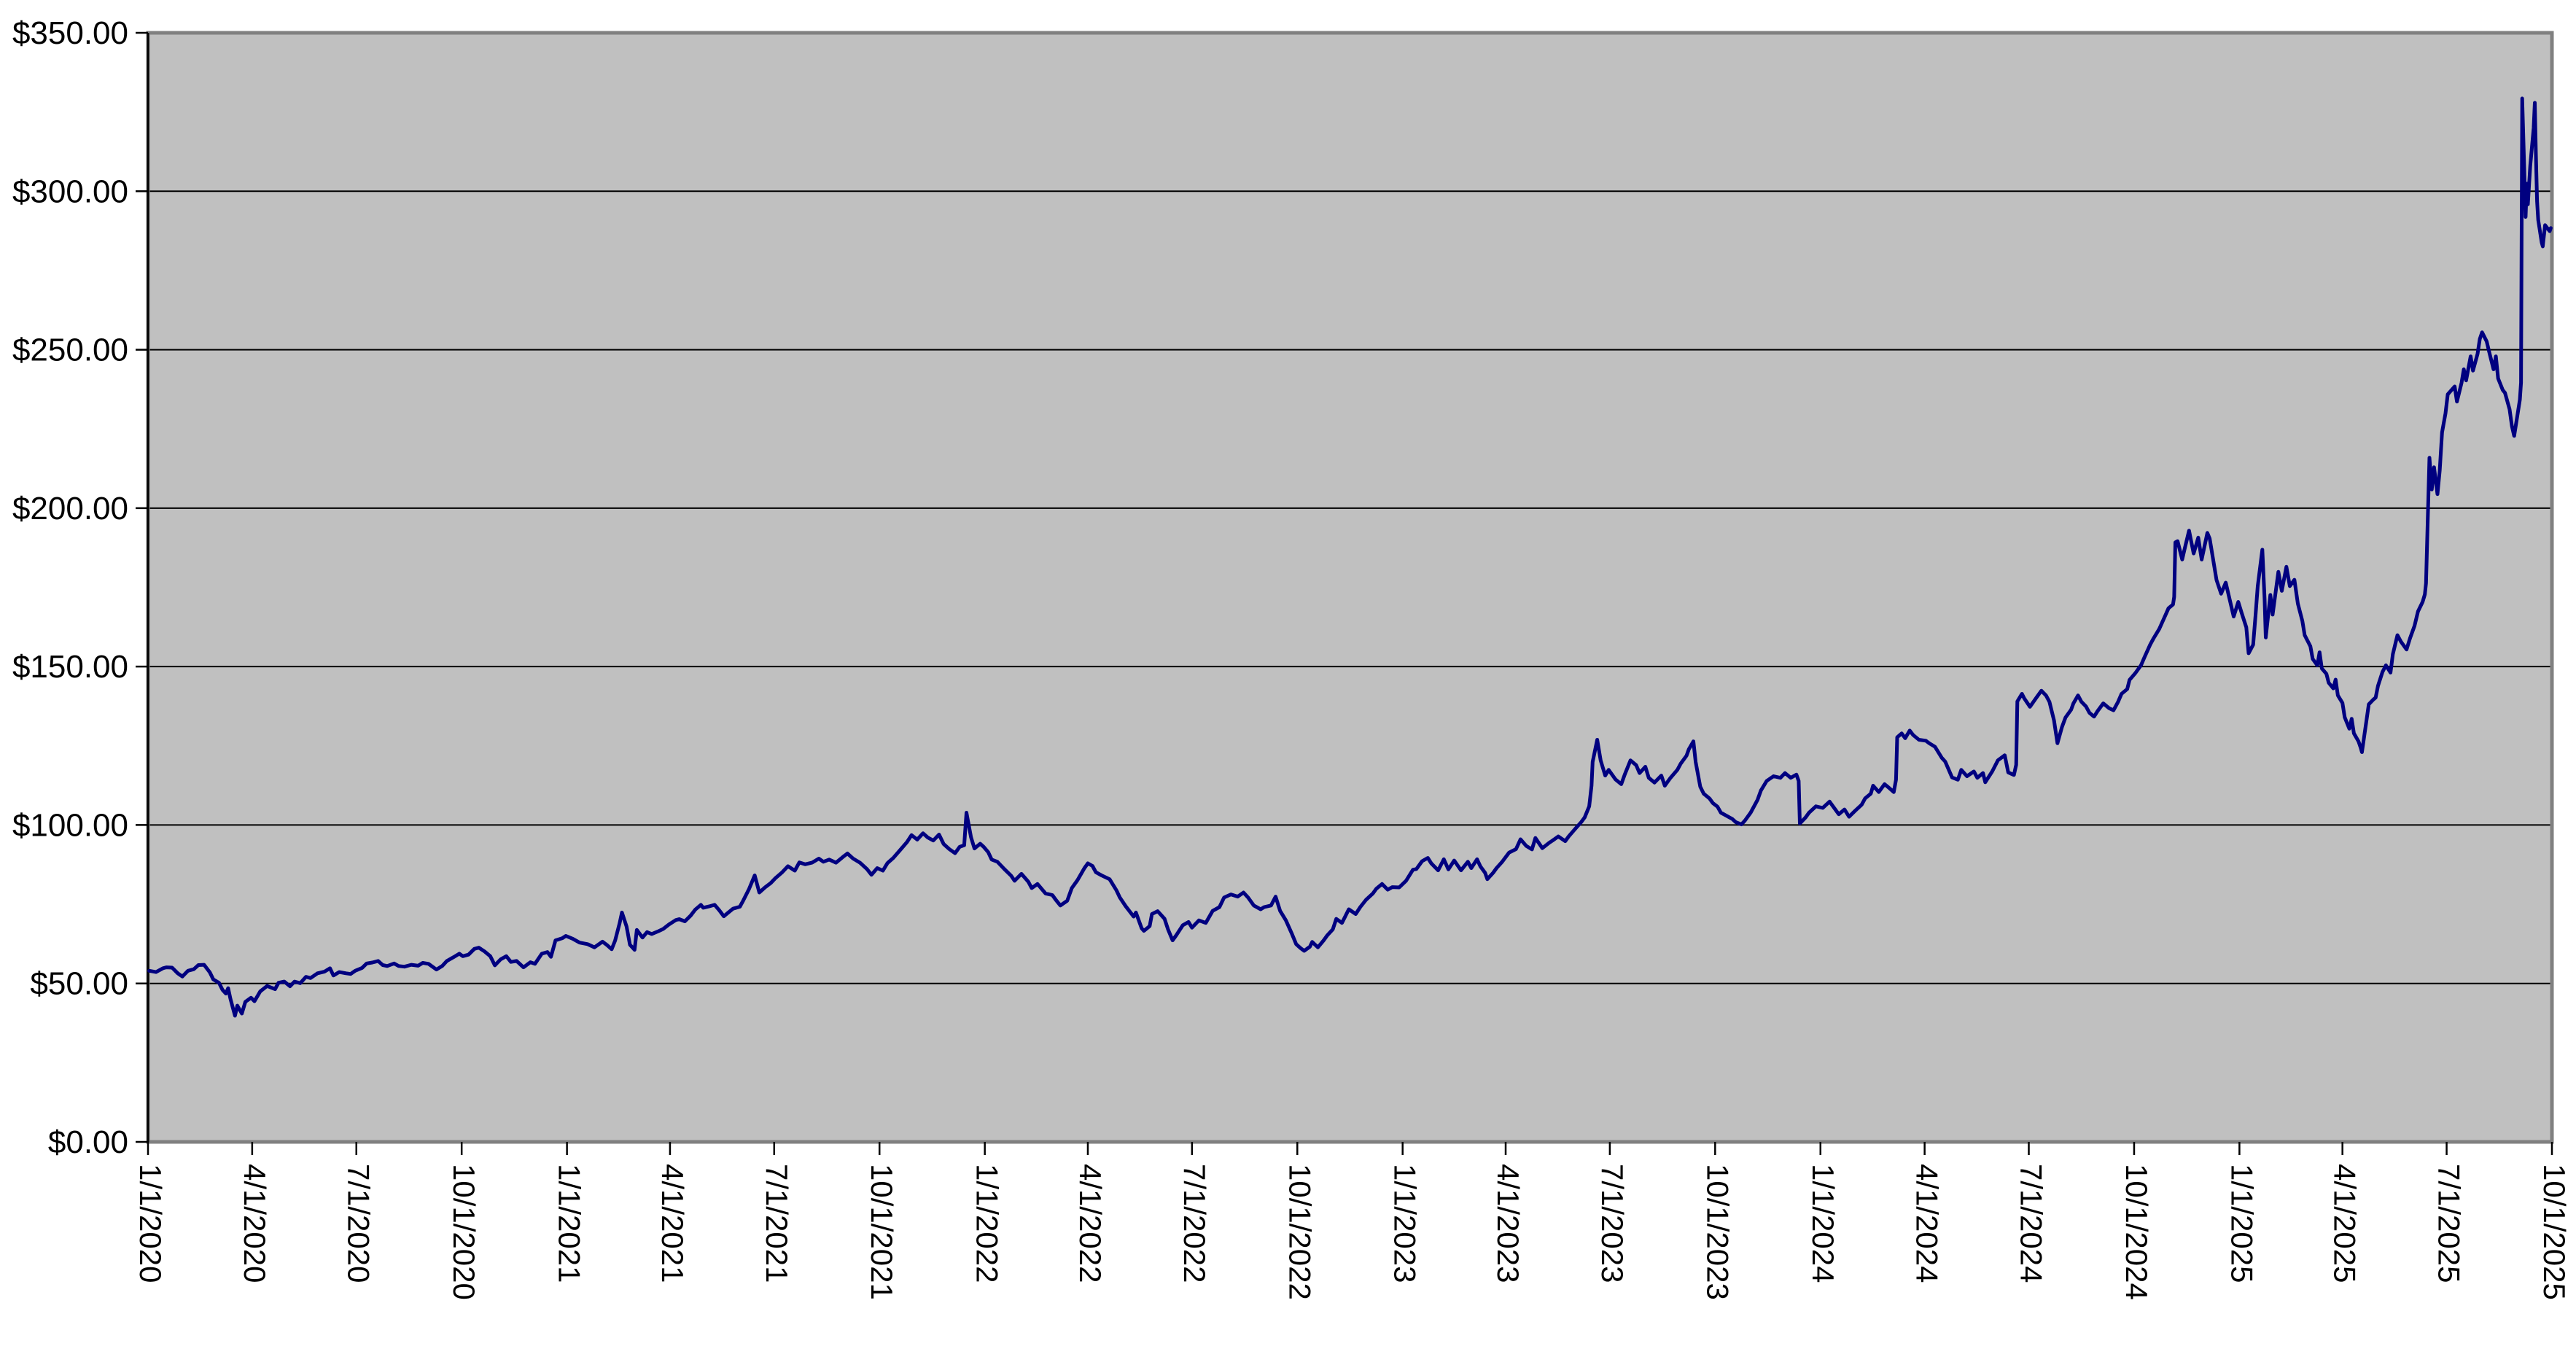 The image size is (2576, 1357). I want to click on x-tick-label-7/1/2023: 7/1/2023, so click(1613, 1224).